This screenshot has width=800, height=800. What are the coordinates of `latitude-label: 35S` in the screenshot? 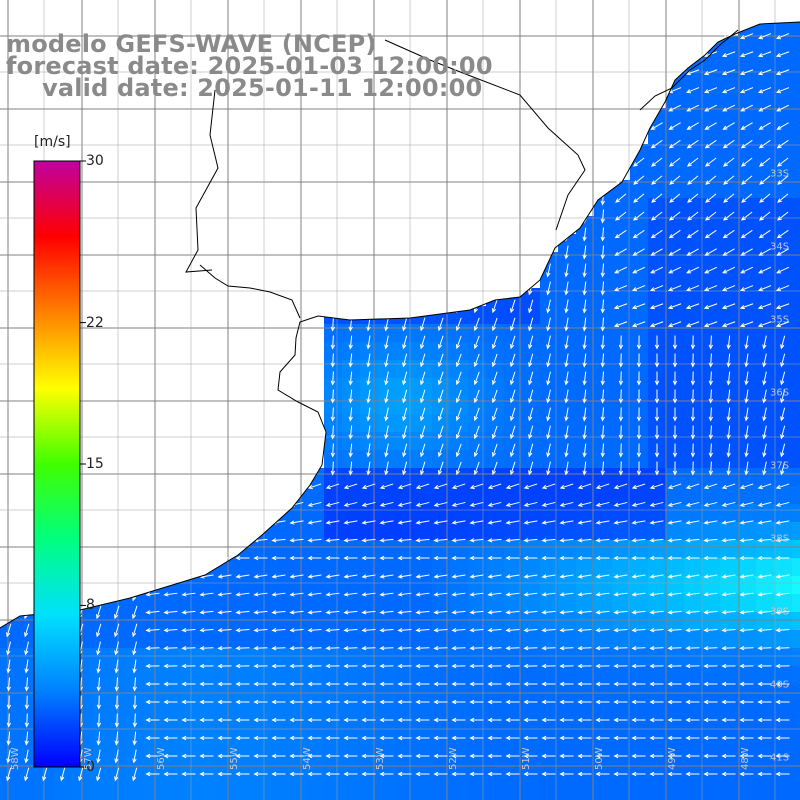 It's located at (780, 320).